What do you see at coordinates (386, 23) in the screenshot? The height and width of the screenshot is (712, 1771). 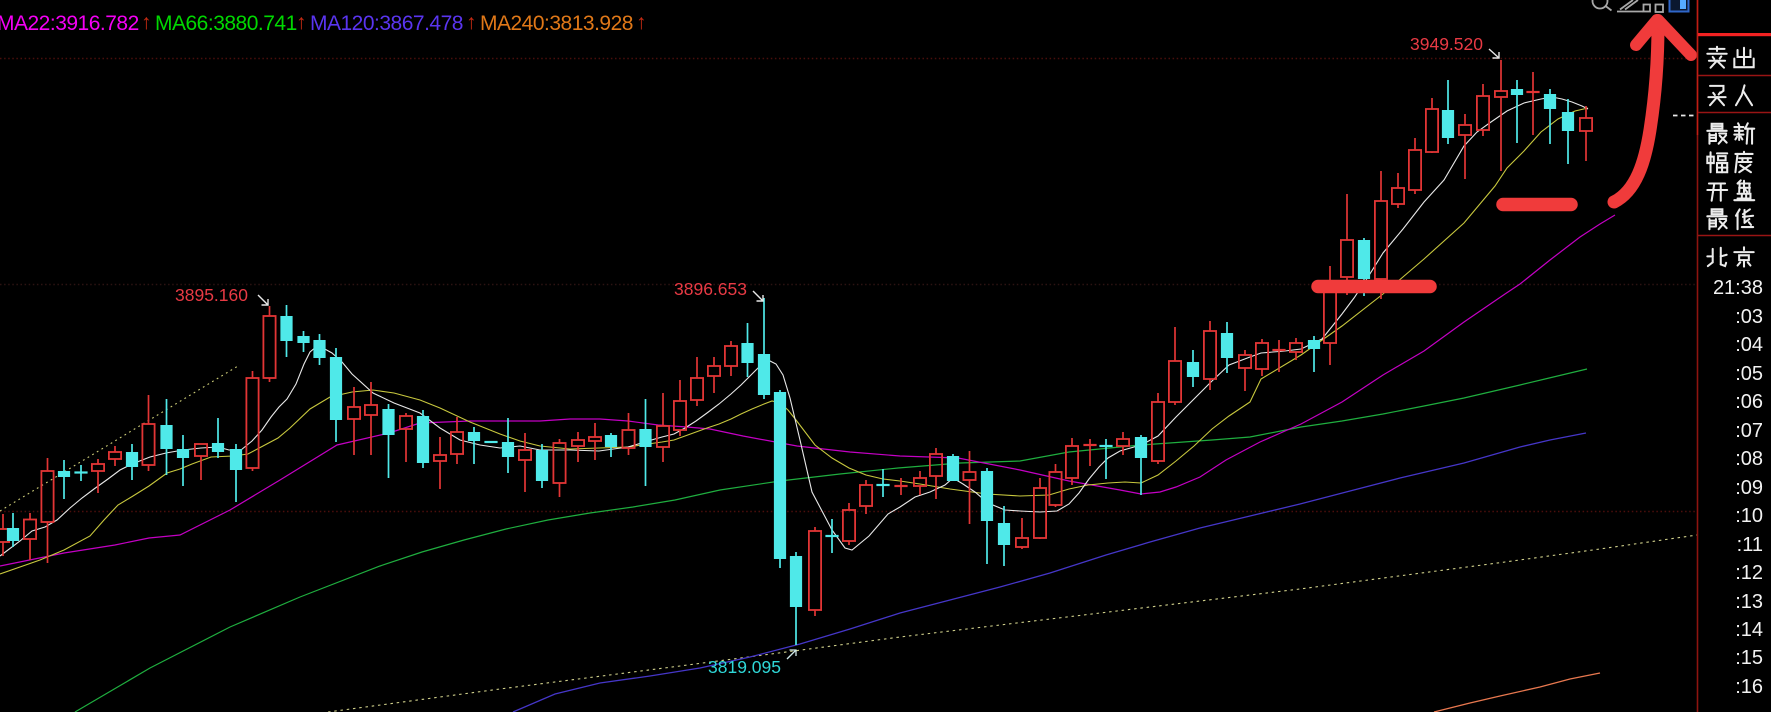 I see `svg-text: MA120:3867.478` at bounding box center [386, 23].